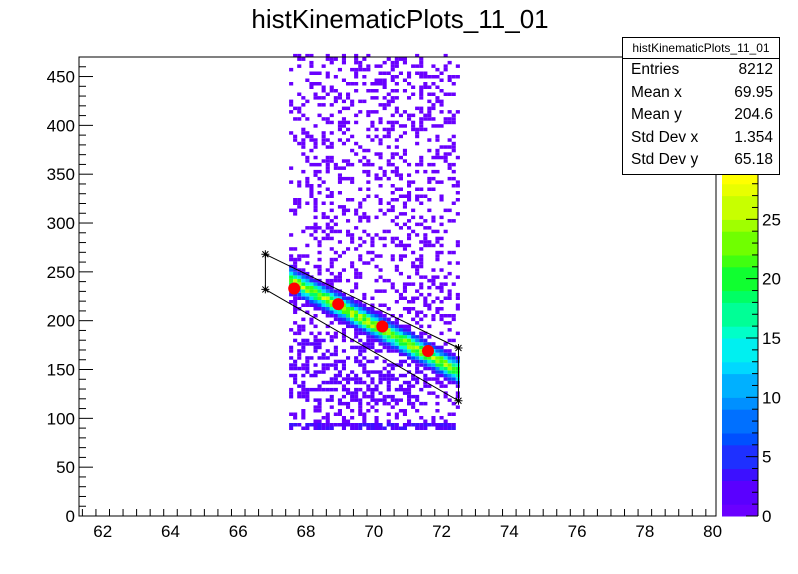 The image size is (798, 574). Describe the element at coordinates (665, 137) in the screenshot. I see `stats-label: Std Dev x` at that location.